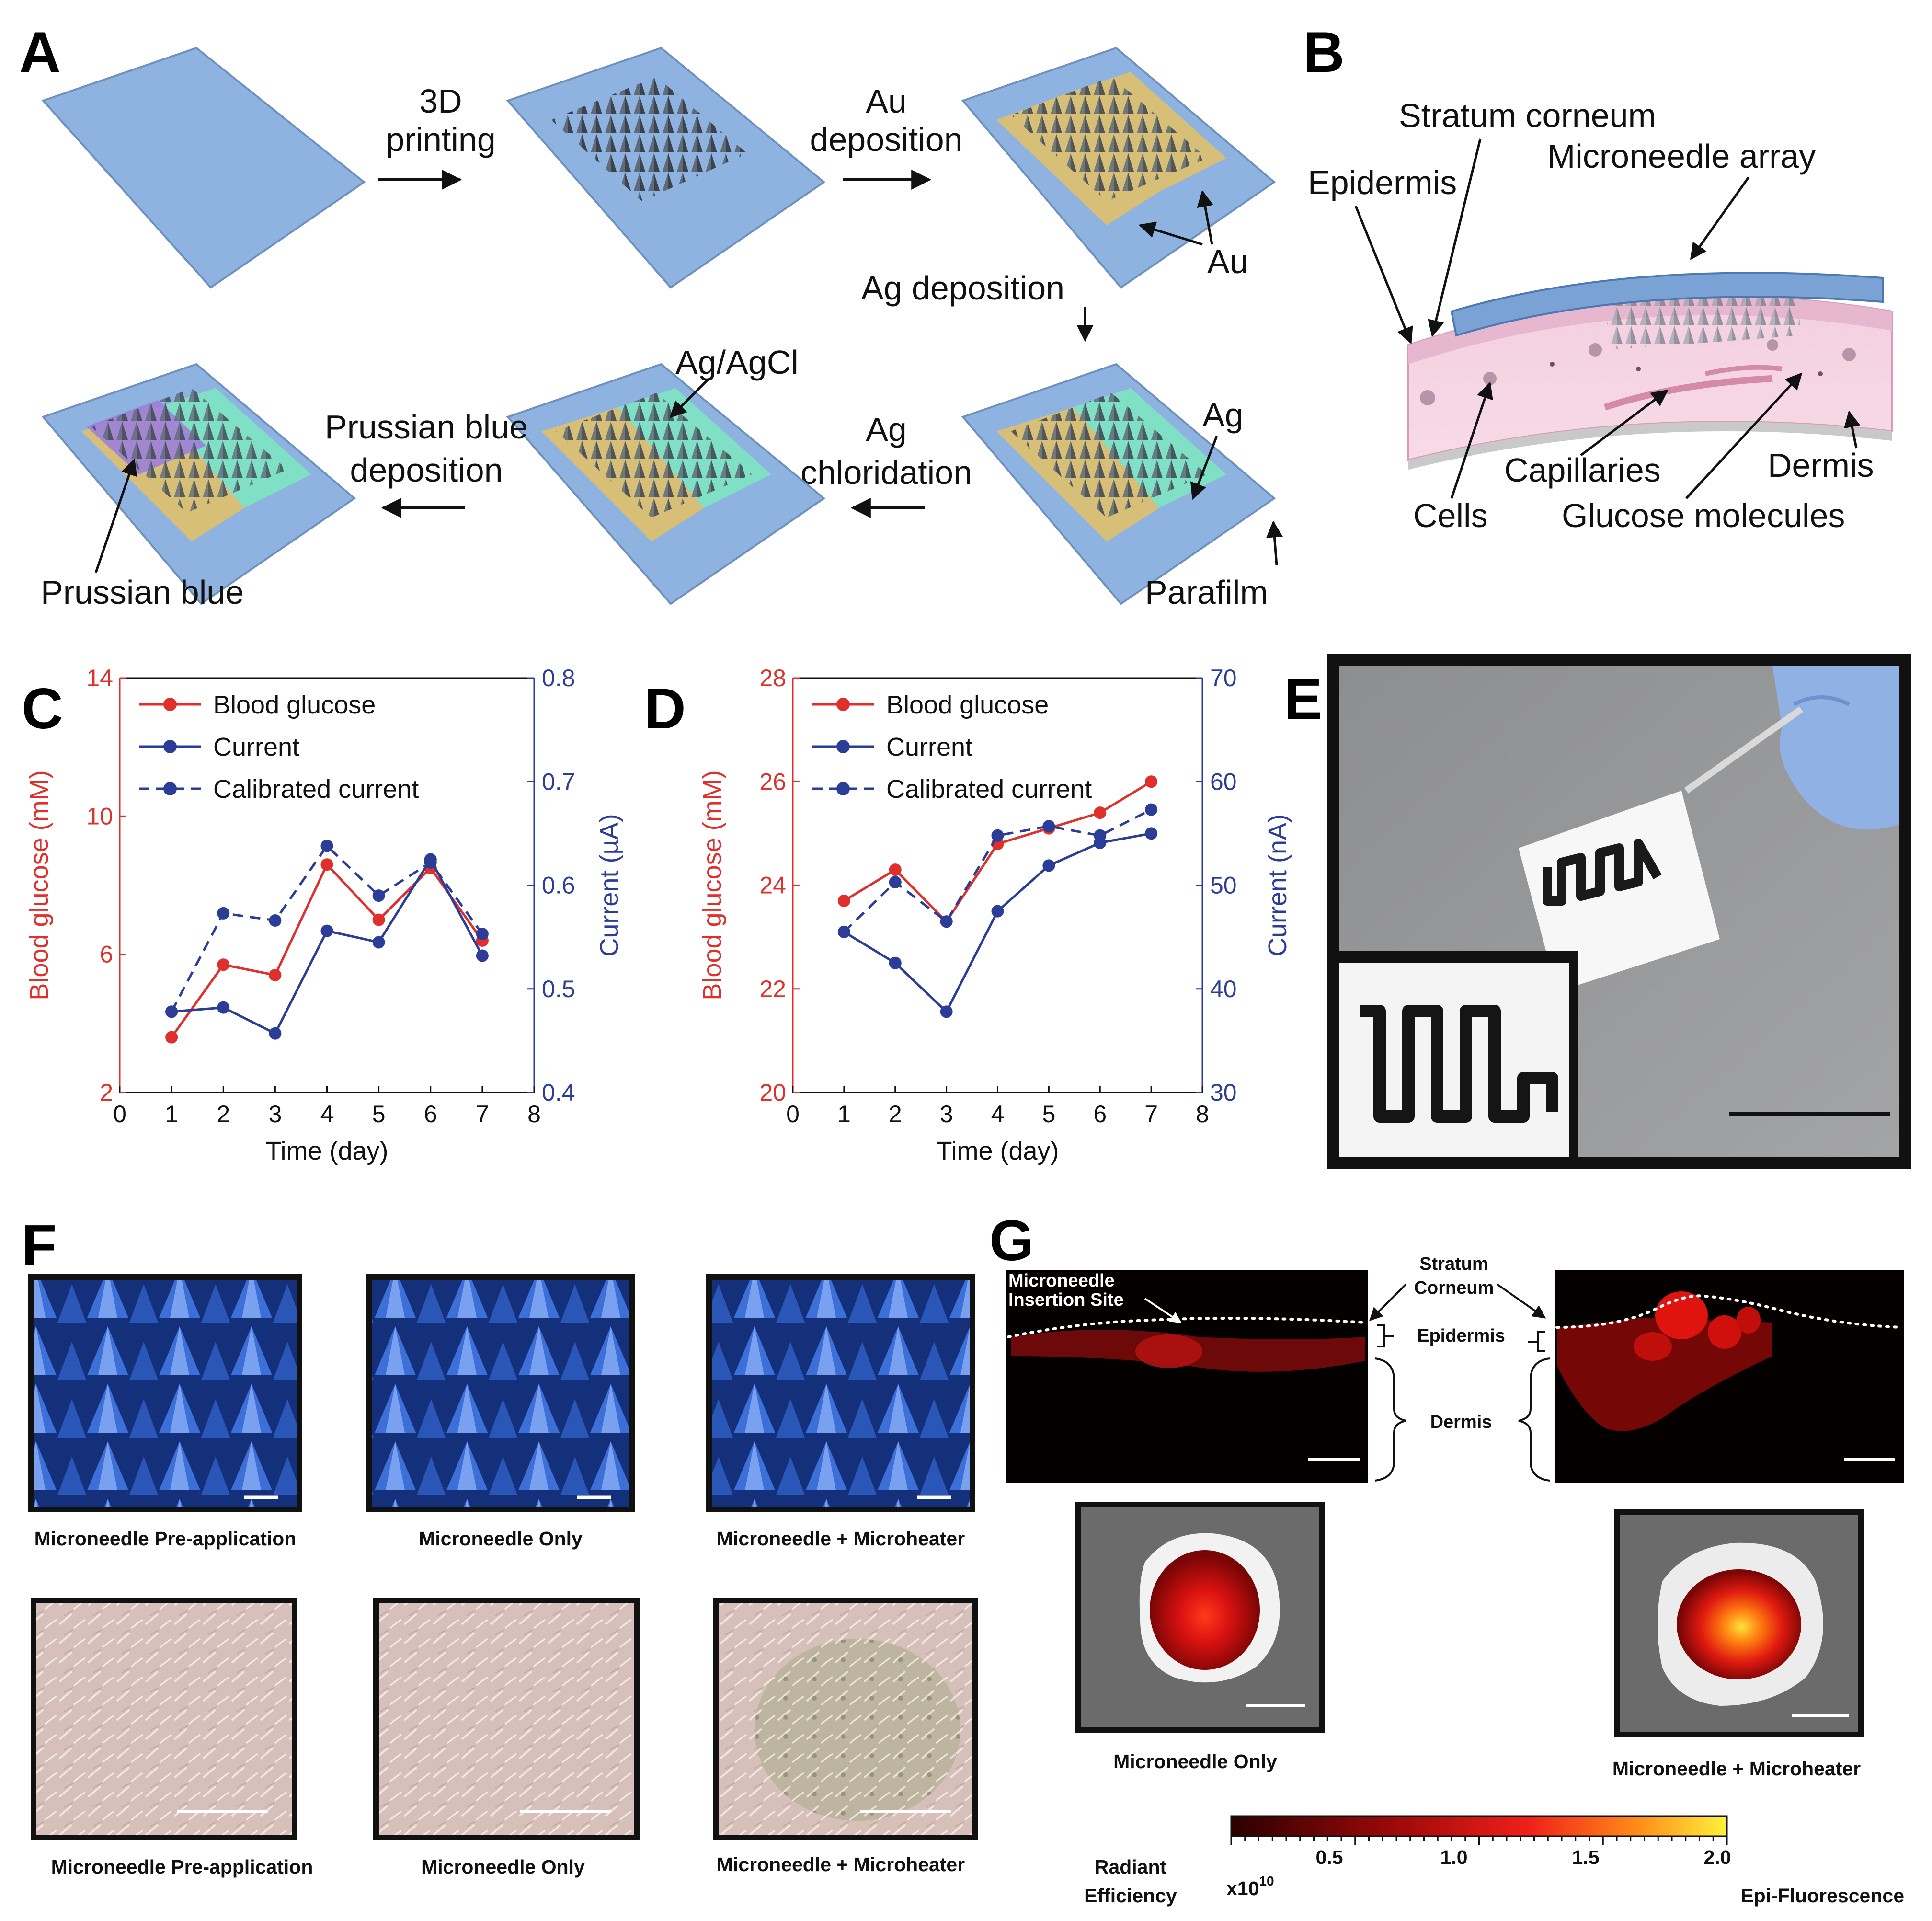 The image size is (1932, 1921). I want to click on chart-c-xtick-label-5: 5, so click(379, 1114).